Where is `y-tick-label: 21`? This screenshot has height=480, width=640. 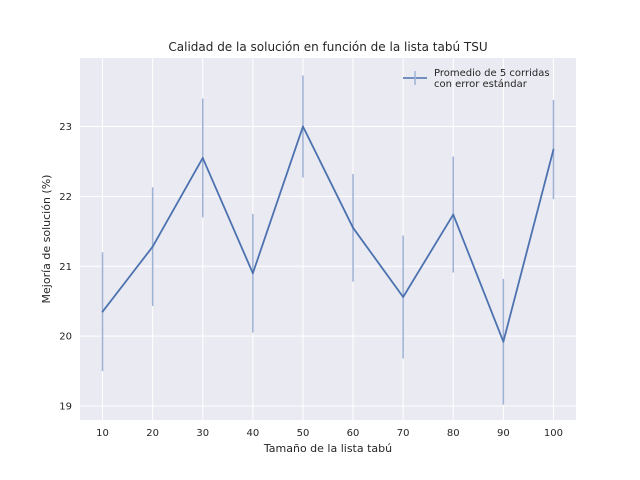
y-tick-label: 21 is located at coordinates (65, 267).